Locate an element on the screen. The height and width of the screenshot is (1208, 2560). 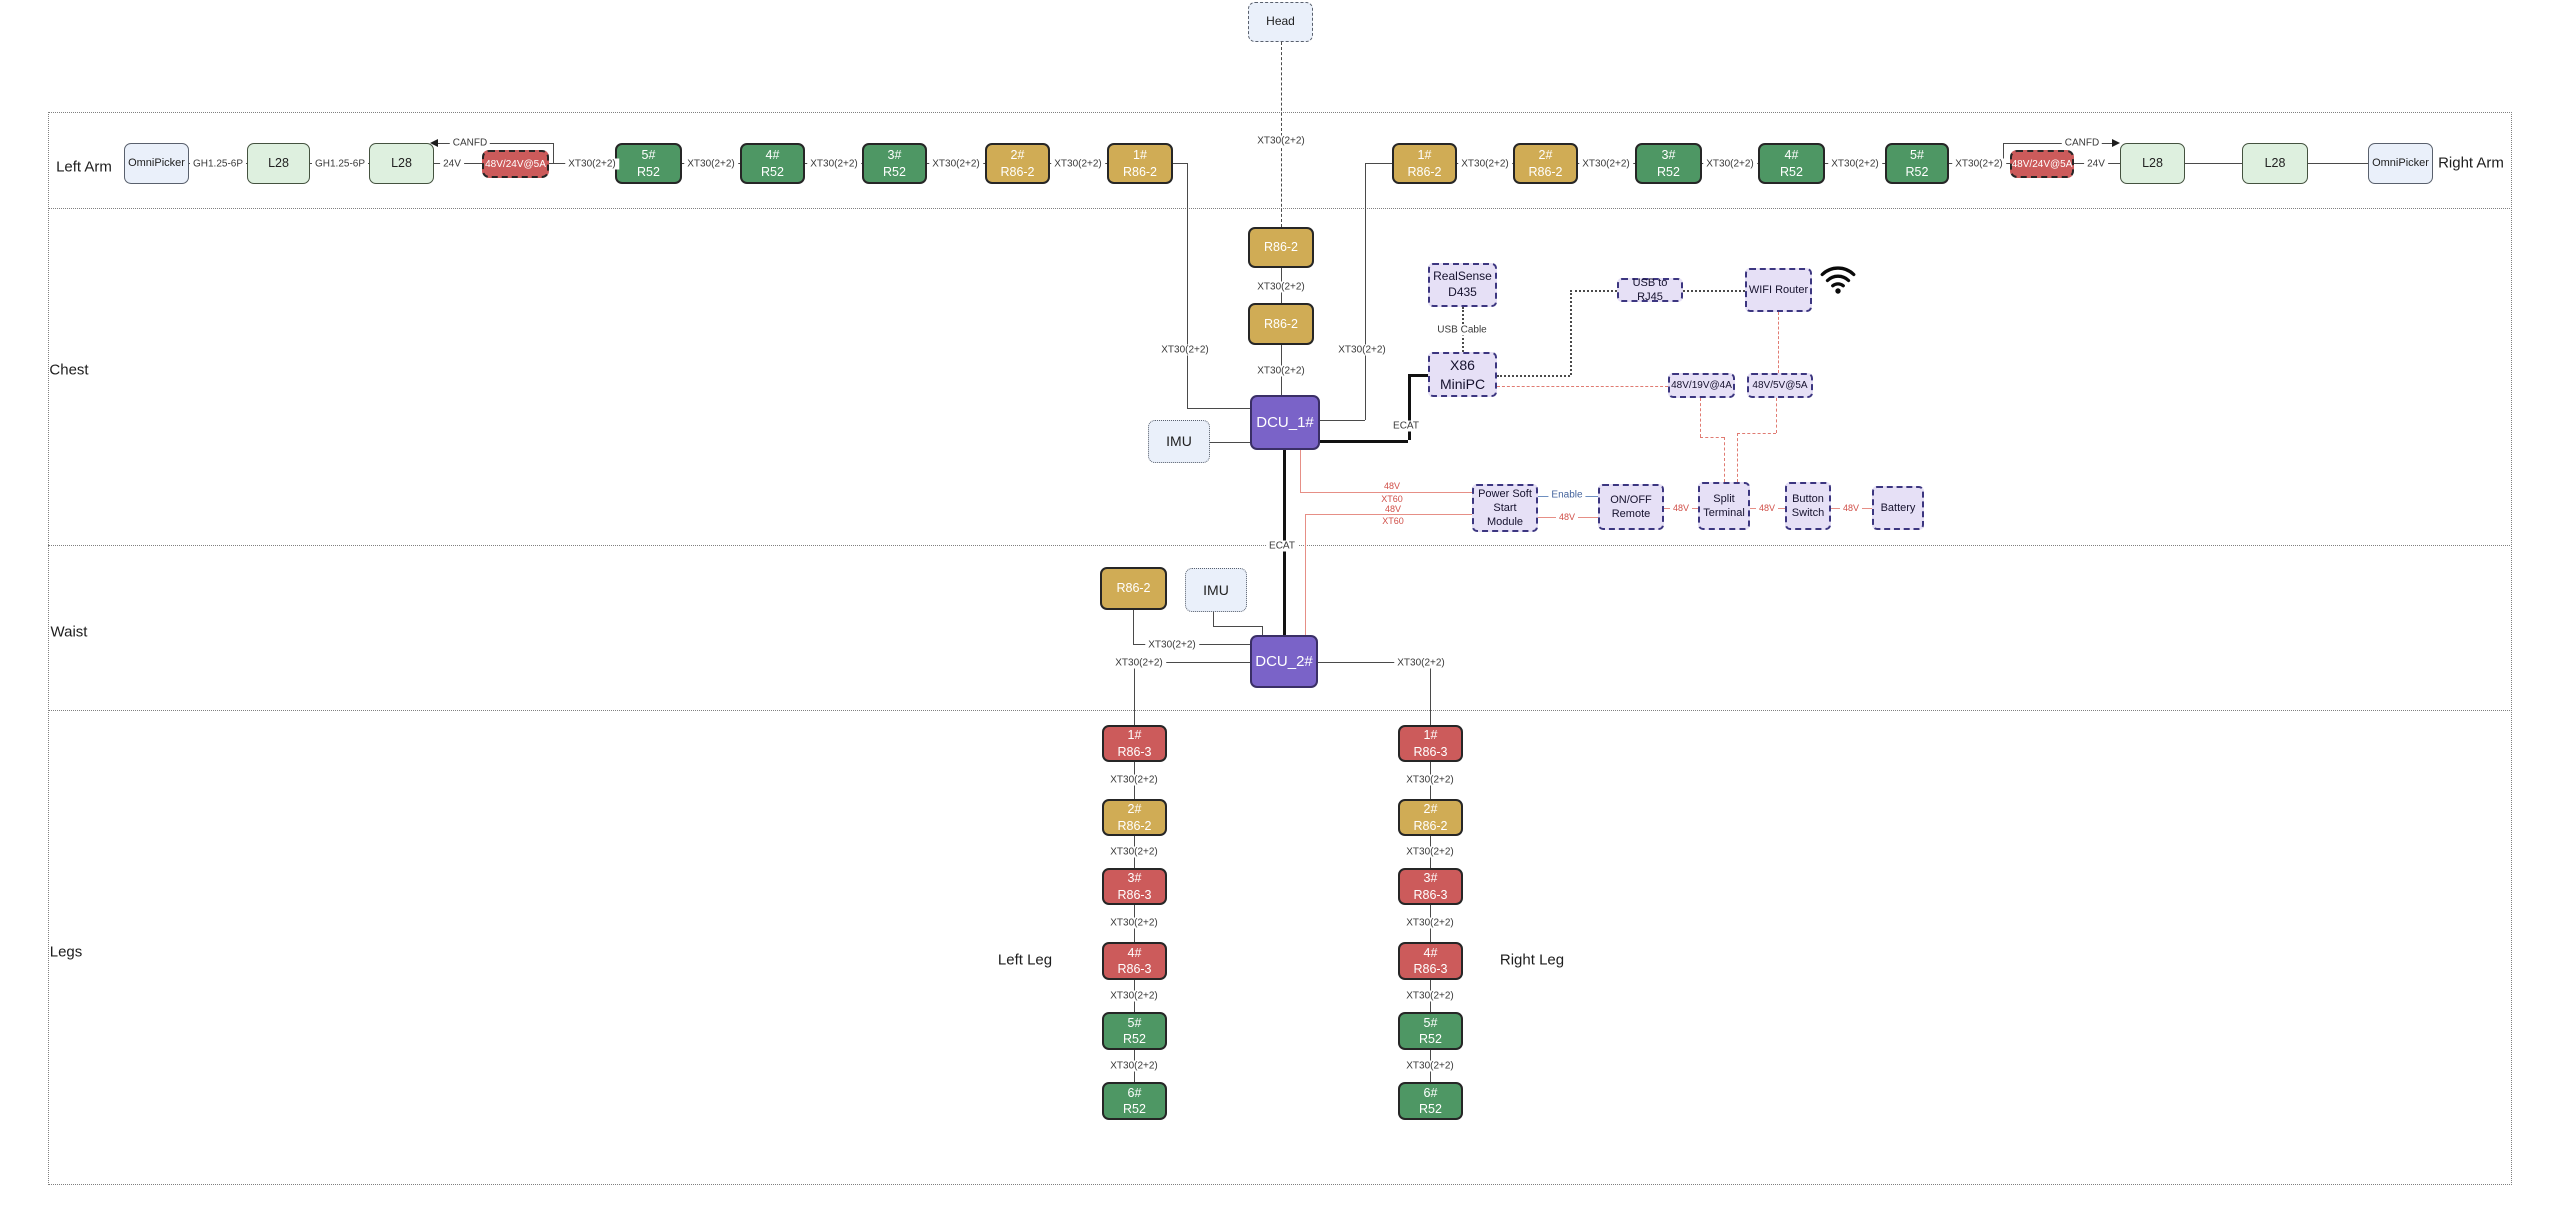
wire-5v-split-c is located at coordinates (1737, 457).